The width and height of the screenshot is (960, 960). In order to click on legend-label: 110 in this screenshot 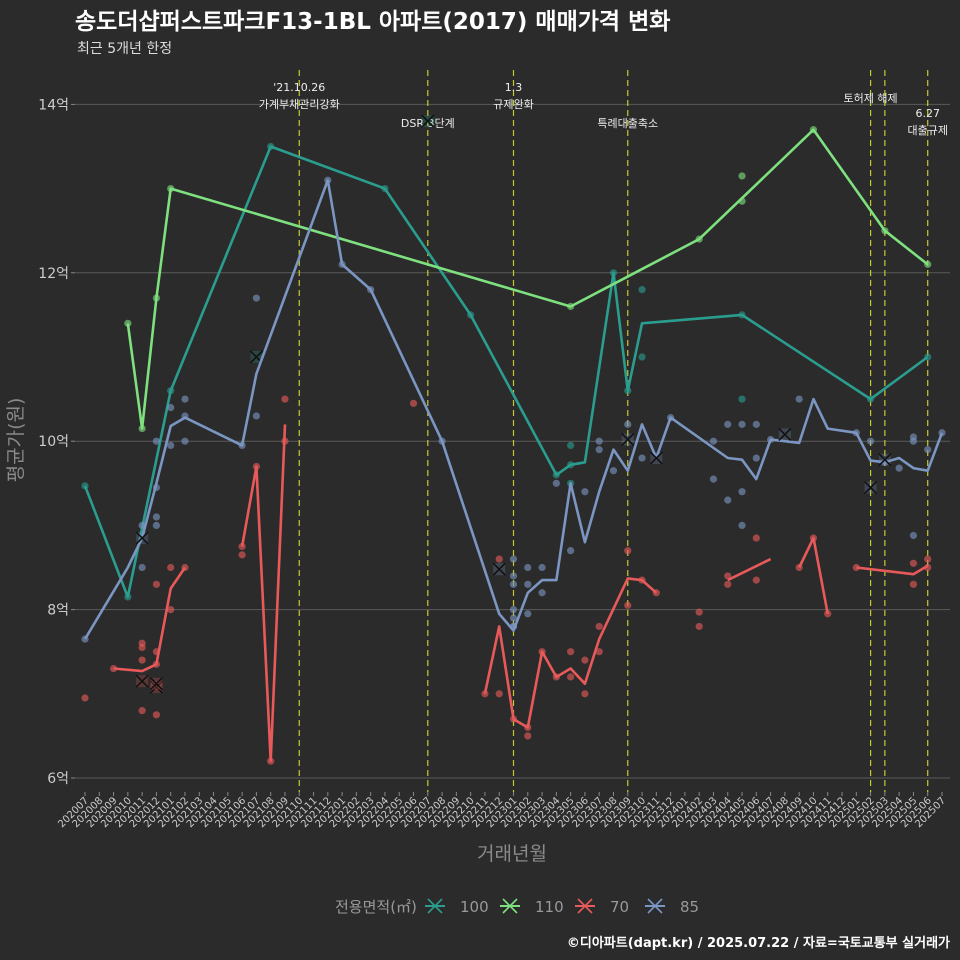, I will do `click(549, 907)`.